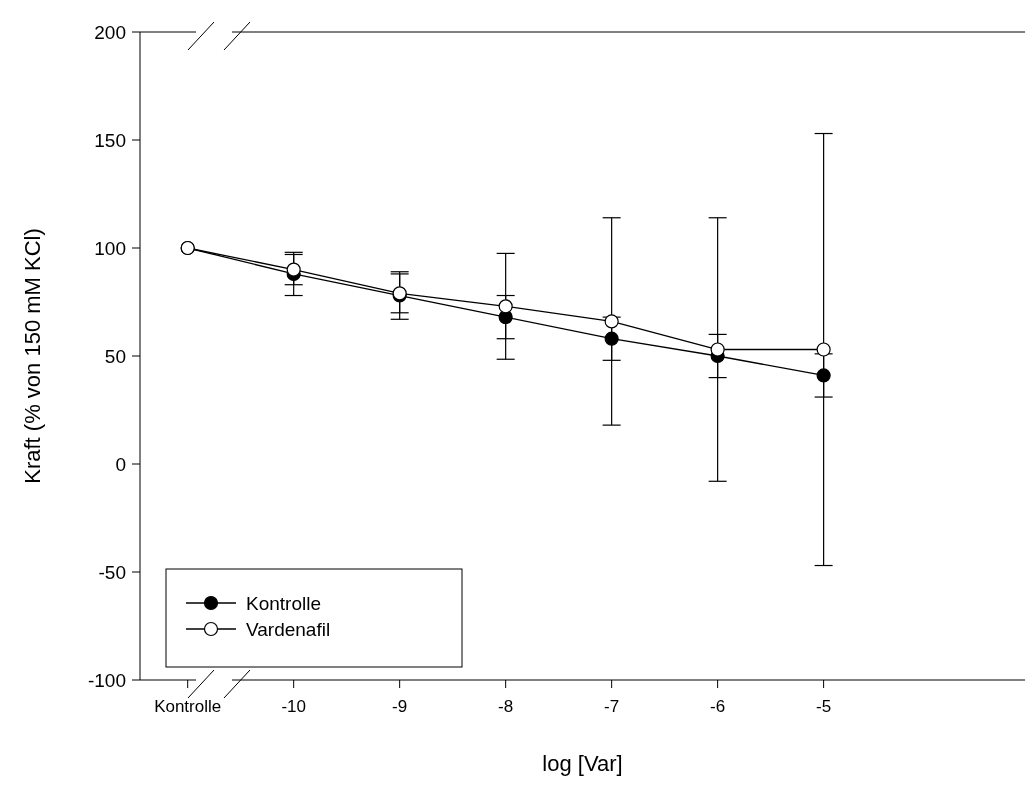 The width and height of the screenshot is (1027, 789). What do you see at coordinates (824, 706) in the screenshot?
I see `x-tick-label: -5` at bounding box center [824, 706].